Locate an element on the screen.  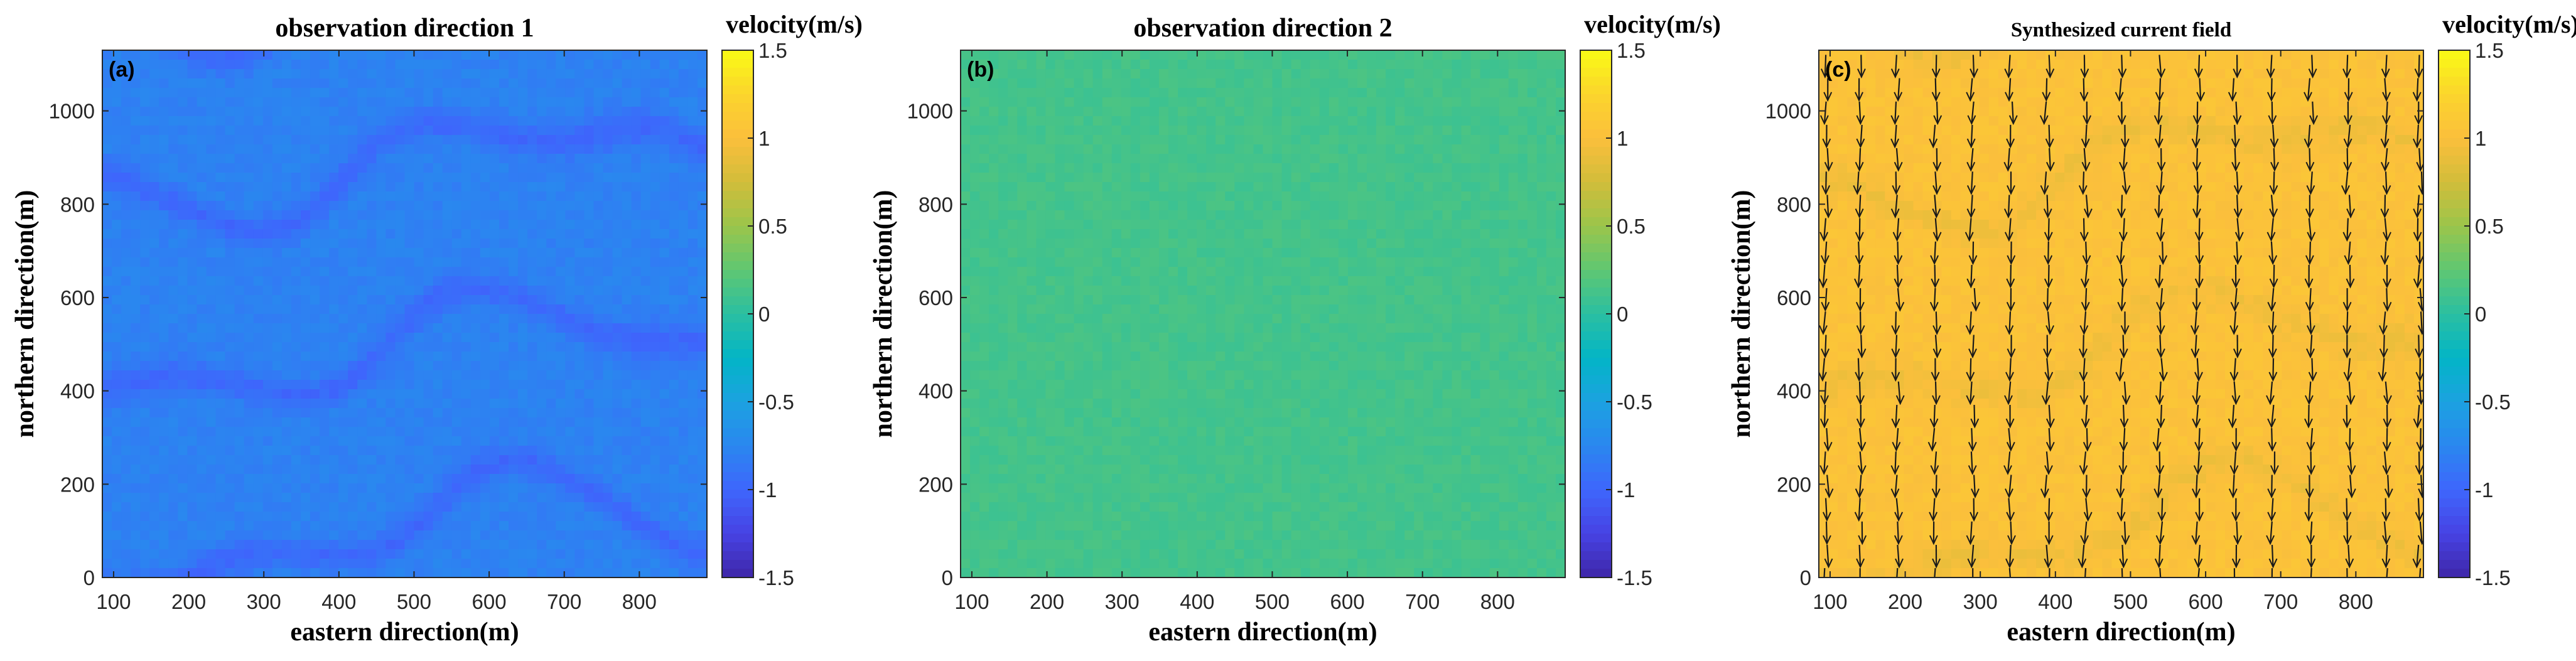
y-tick-label: 0 is located at coordinates (947, 577).